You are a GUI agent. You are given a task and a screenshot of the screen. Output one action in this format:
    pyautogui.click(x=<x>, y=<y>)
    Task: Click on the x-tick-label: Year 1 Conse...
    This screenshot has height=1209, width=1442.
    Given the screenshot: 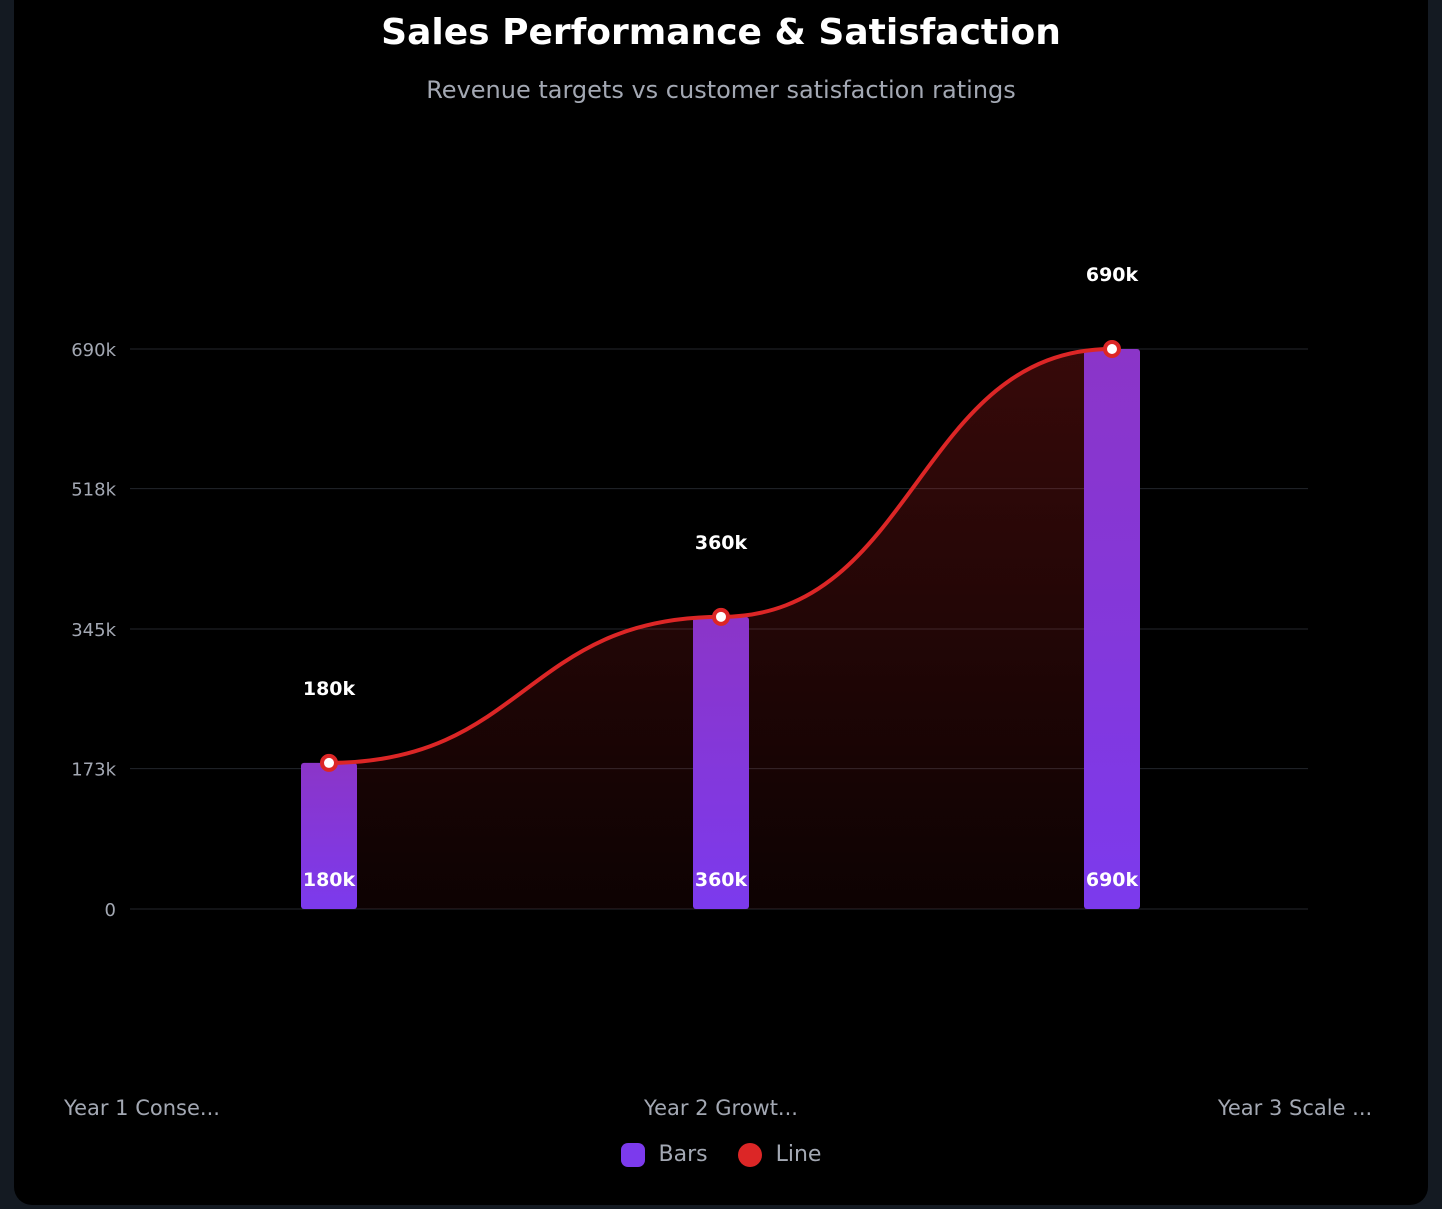 What is the action you would take?
    pyautogui.click(x=141, y=1108)
    